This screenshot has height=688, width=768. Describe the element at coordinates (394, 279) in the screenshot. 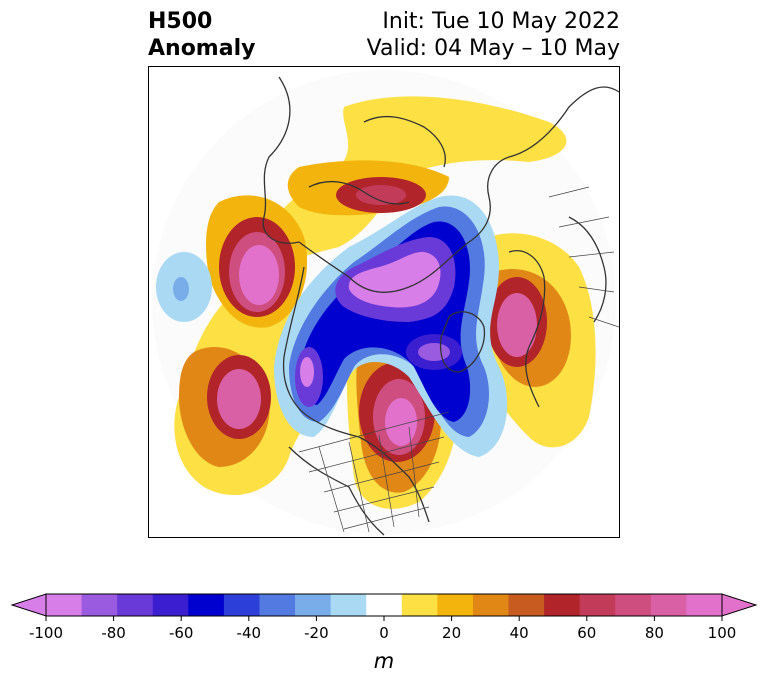

I see `negative-anomaly-core` at that location.